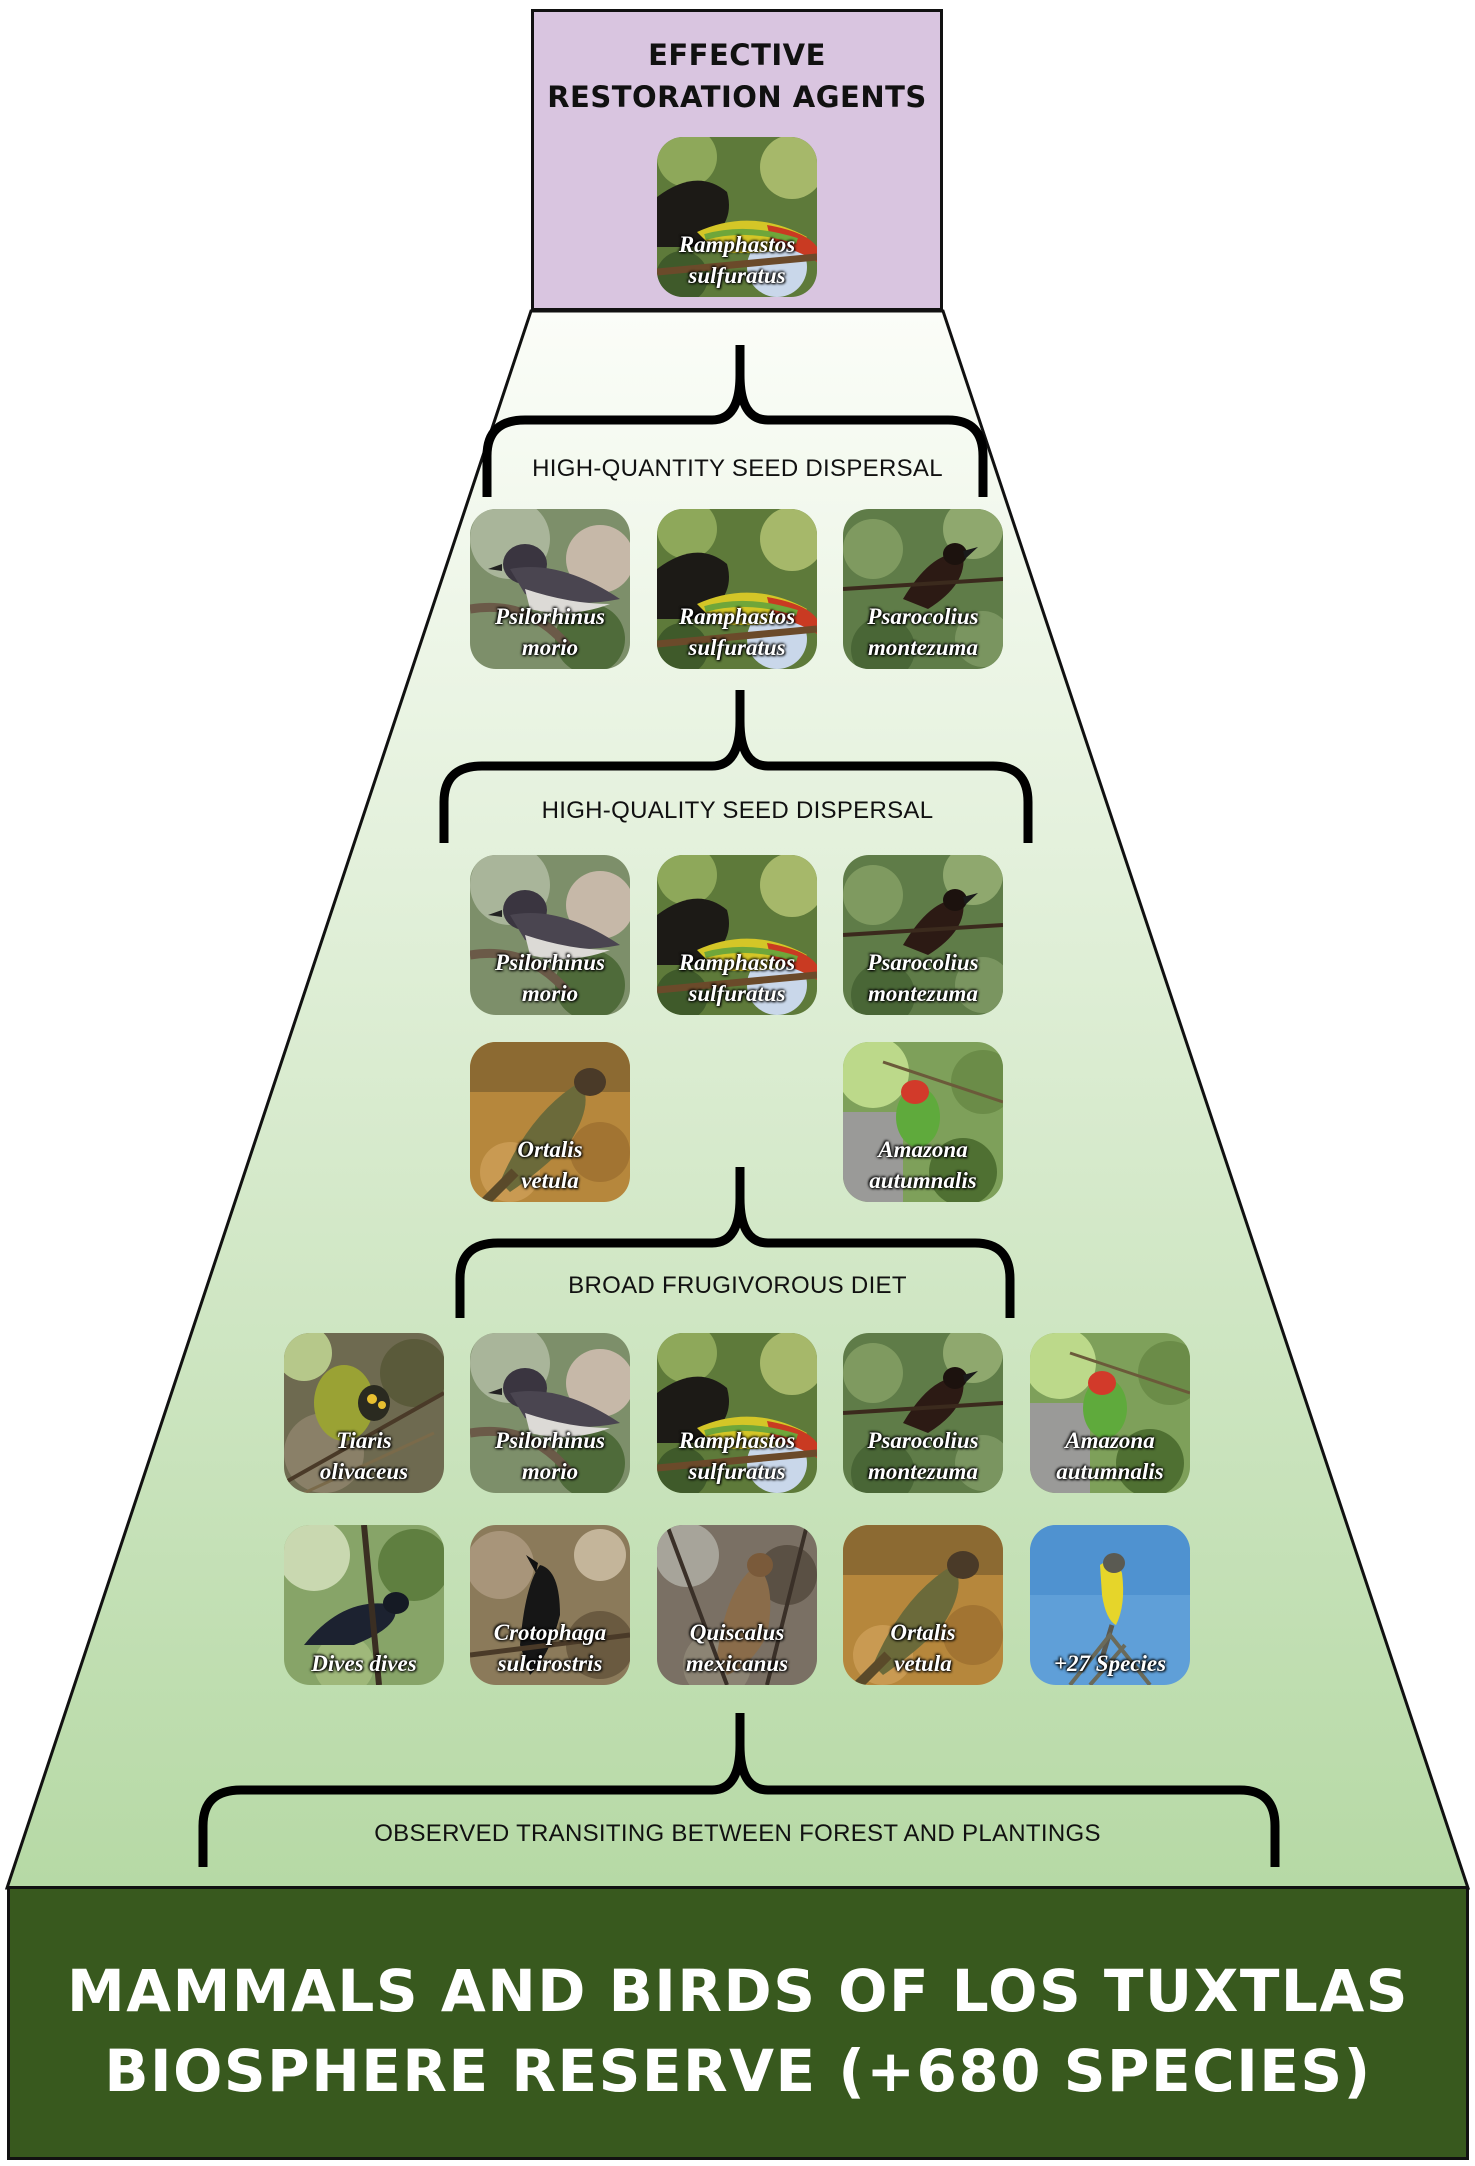 This screenshot has width=1475, height=2166. I want to click on label-broad-diet: BROAD FRUGIVOROUS DIET, so click(737, 1285).